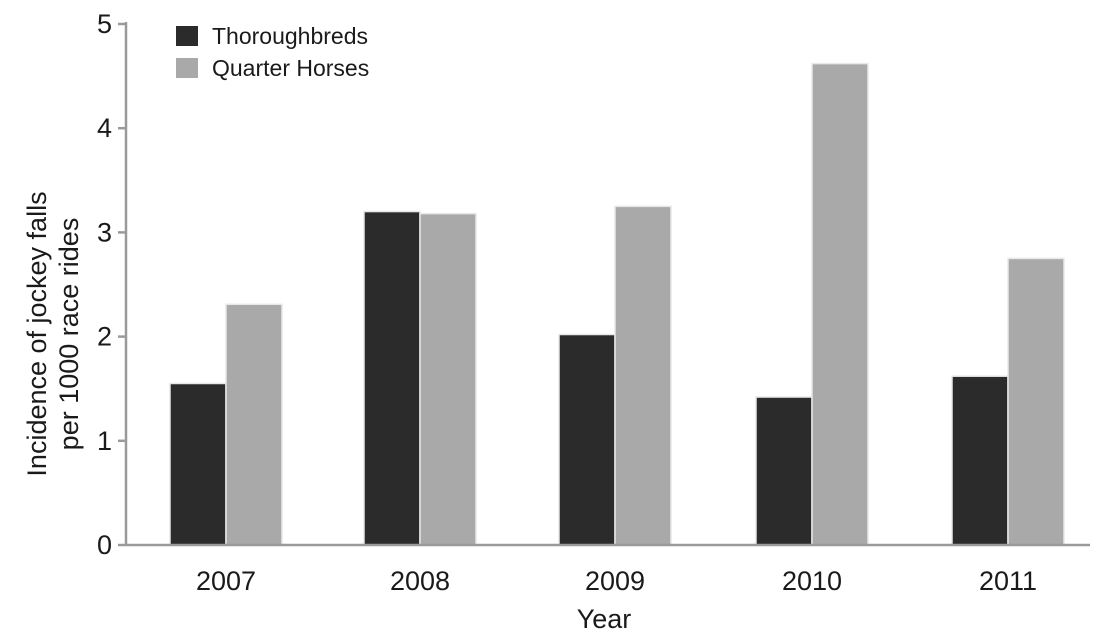  What do you see at coordinates (187, 36) in the screenshot?
I see `legend-swatch-thoroughbreds` at bounding box center [187, 36].